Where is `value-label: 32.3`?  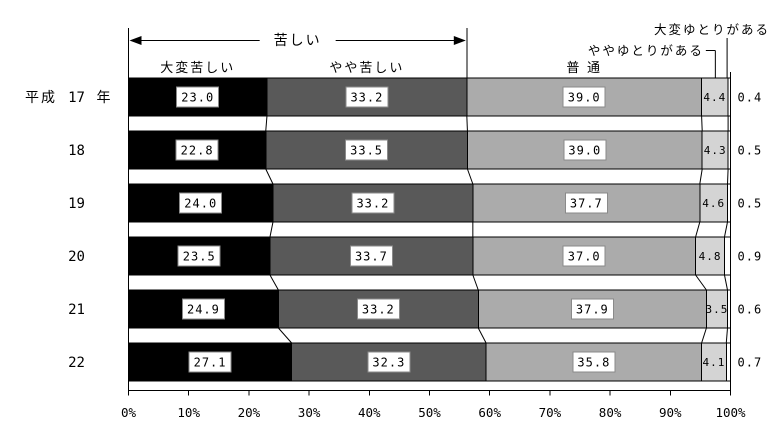
value-label: 32.3 is located at coordinates (388, 363).